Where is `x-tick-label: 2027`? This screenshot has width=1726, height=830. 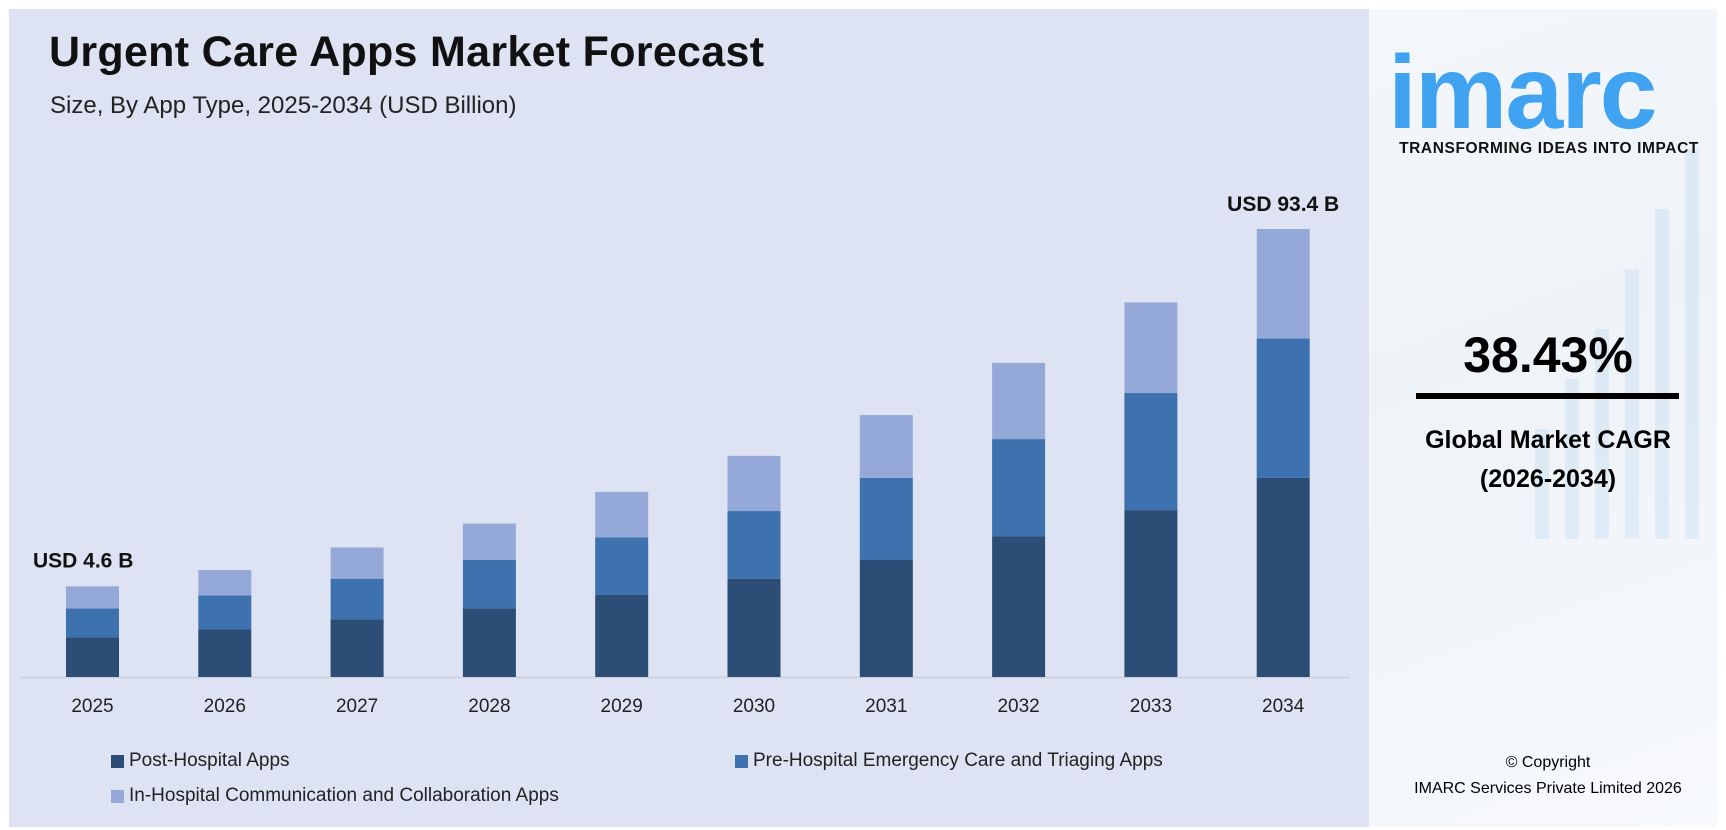
x-tick-label: 2027 is located at coordinates (357, 706).